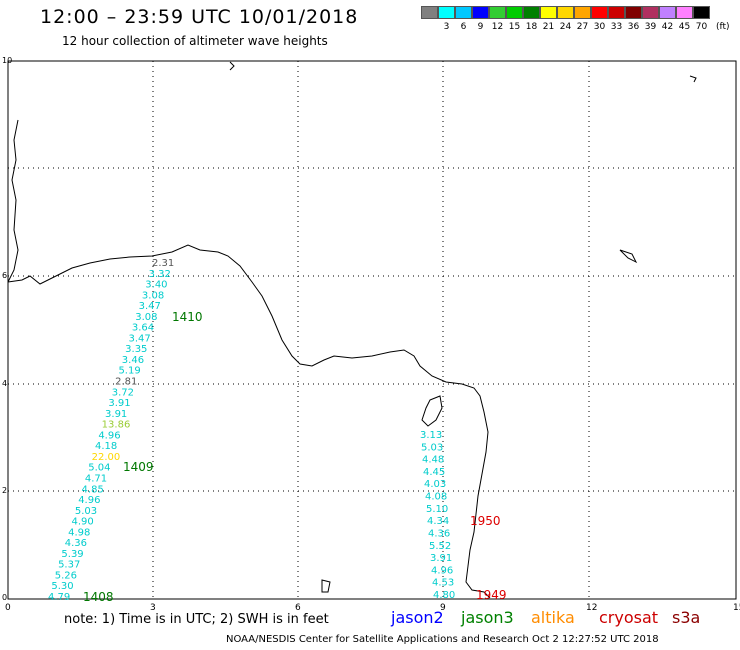 The image size is (740, 650). Describe the element at coordinates (140, 338) in the screenshot. I see `wave-height-label: 3.47` at that location.